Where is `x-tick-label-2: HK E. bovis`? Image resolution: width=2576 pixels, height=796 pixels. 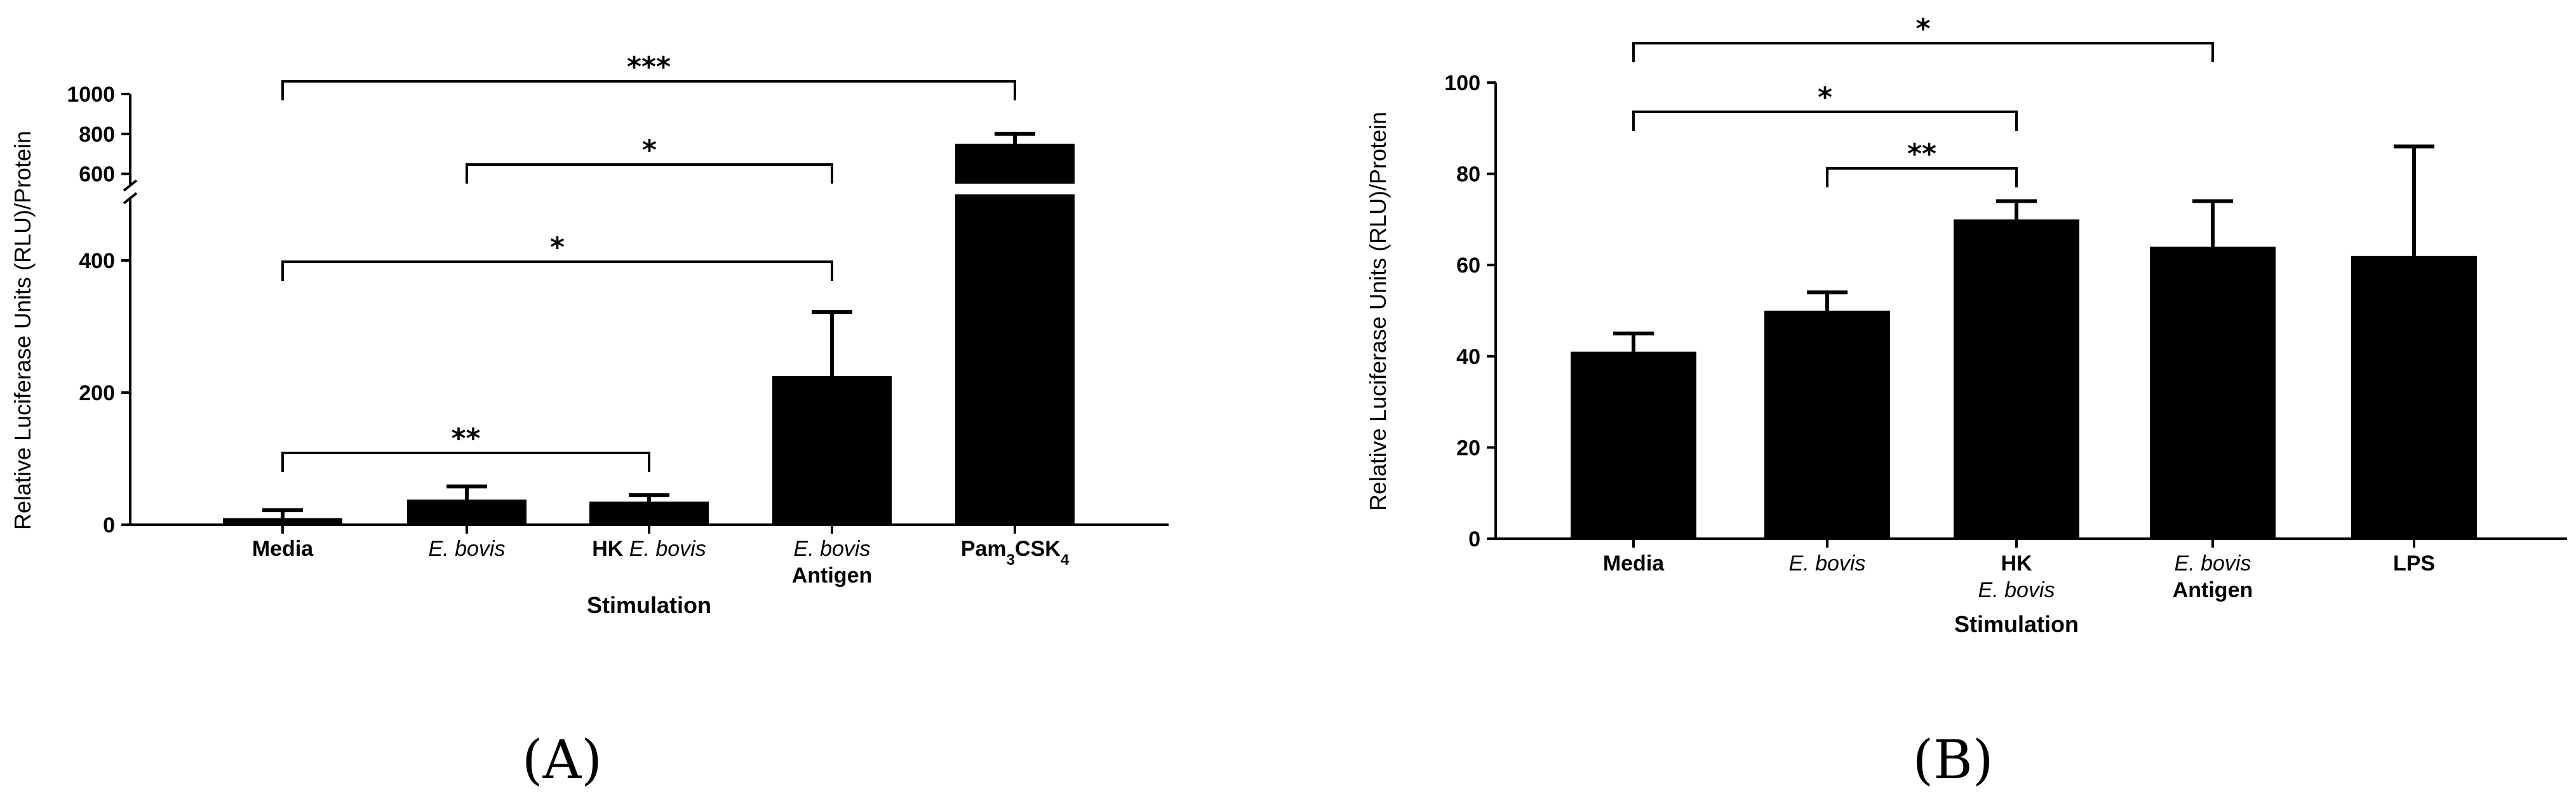
x-tick-label-2: HK E. bovis is located at coordinates (649, 549).